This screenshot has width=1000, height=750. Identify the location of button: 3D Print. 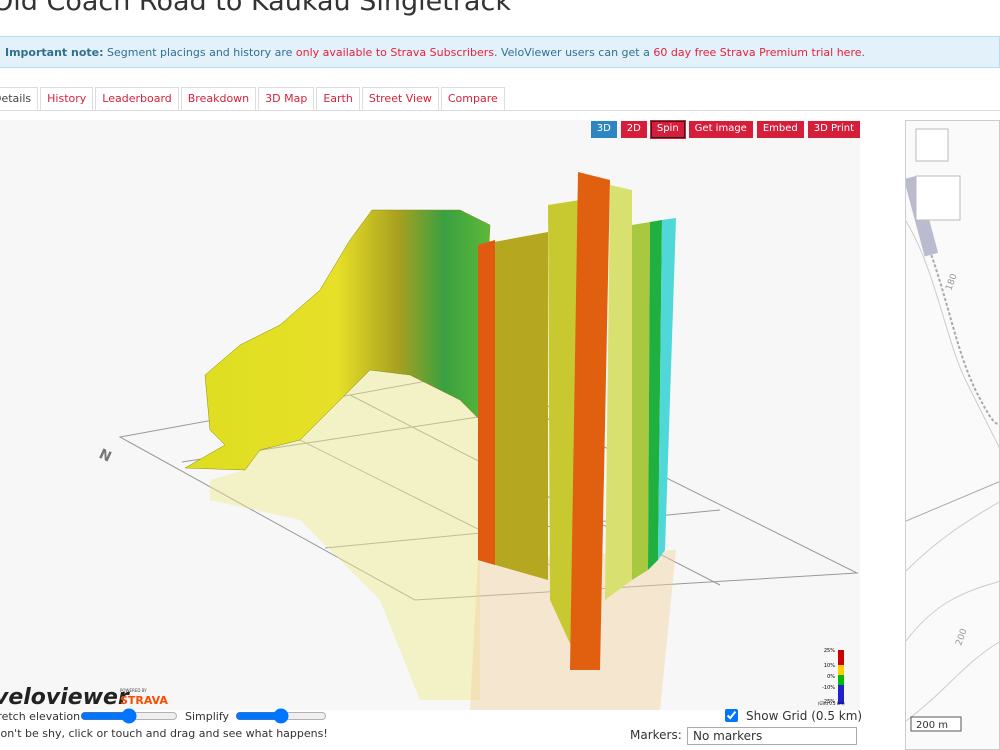
(833, 129).